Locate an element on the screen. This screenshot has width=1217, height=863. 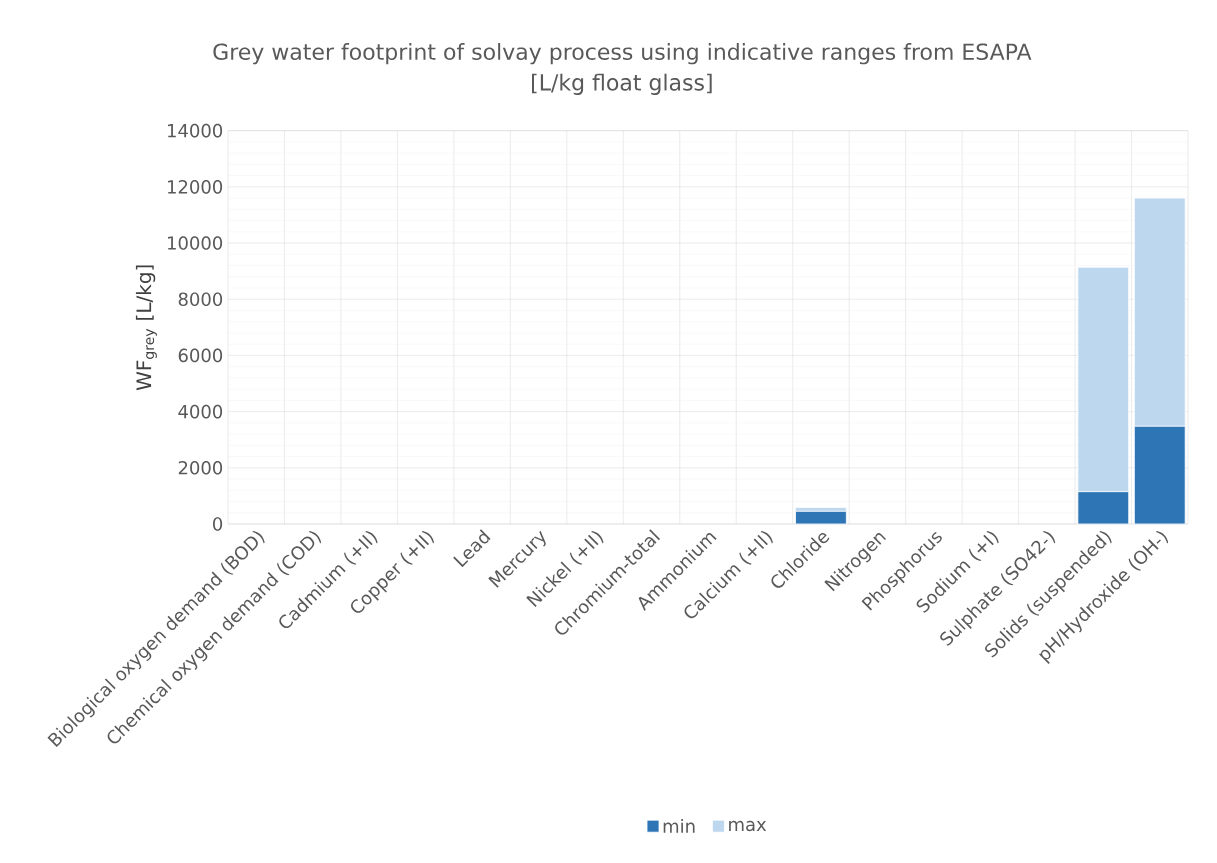
y-tick-label: 8000 is located at coordinates (200, 299).